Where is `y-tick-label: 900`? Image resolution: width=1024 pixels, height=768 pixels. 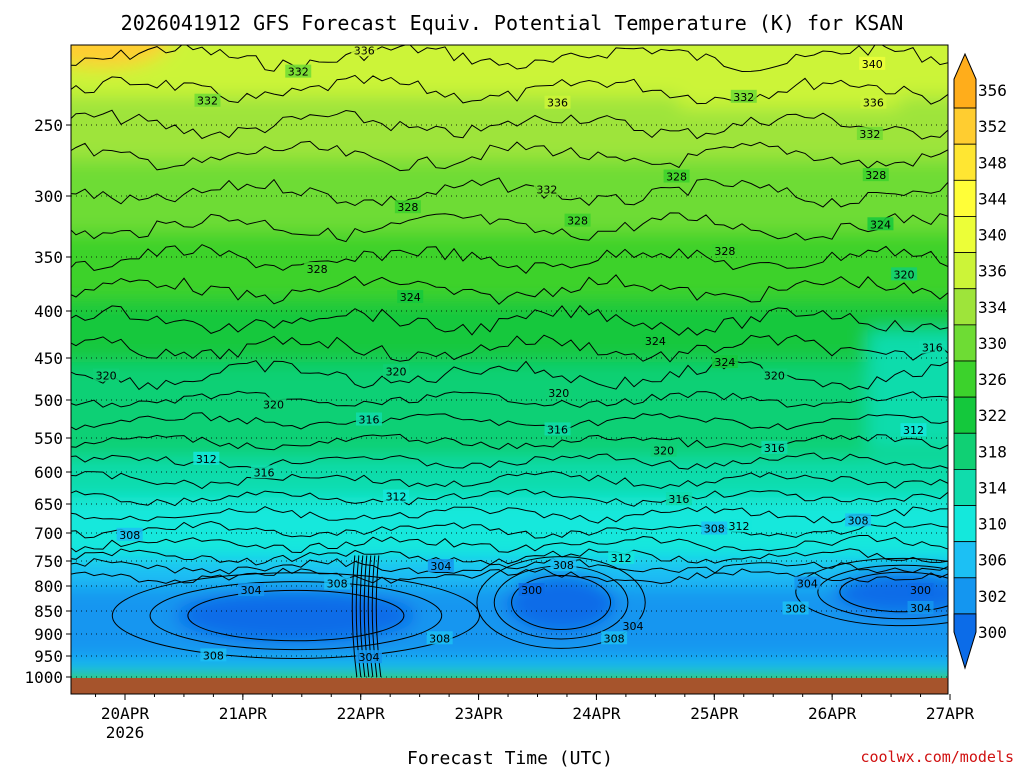 y-tick-label: 900 is located at coordinates (48, 634).